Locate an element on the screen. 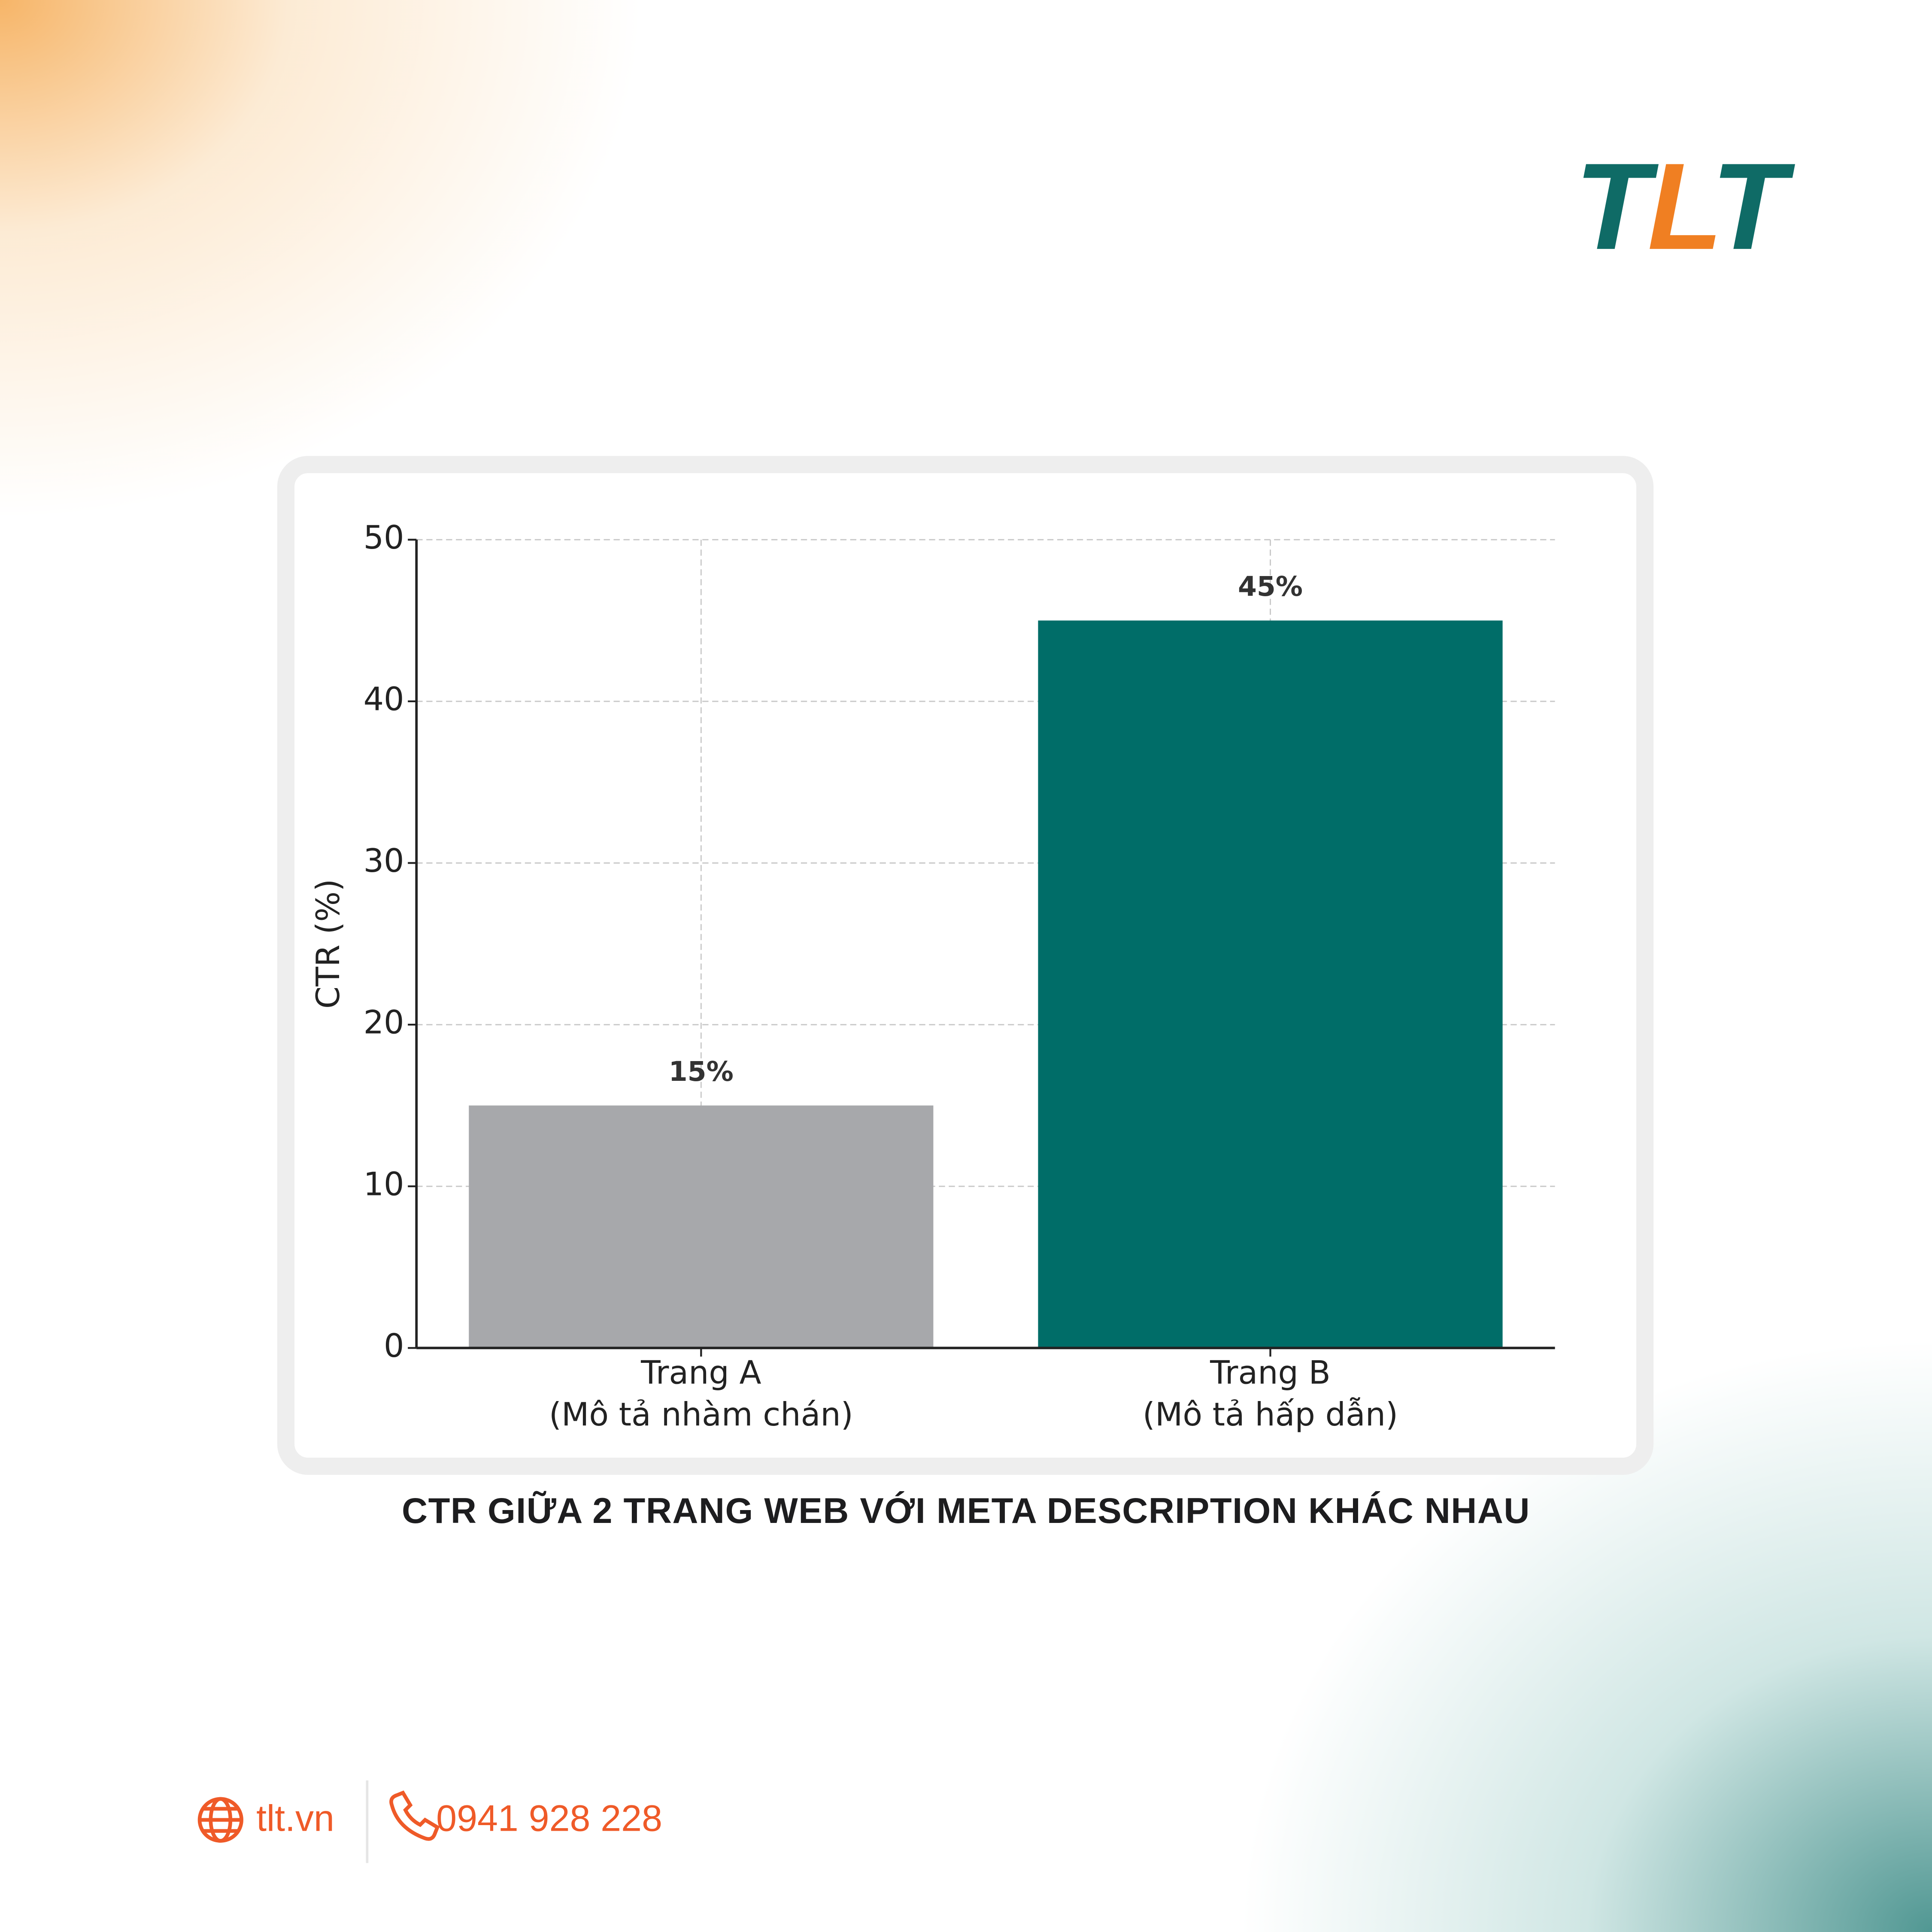 This screenshot has height=1932, width=1932. logo-letter: L is located at coordinates (1680, 207).